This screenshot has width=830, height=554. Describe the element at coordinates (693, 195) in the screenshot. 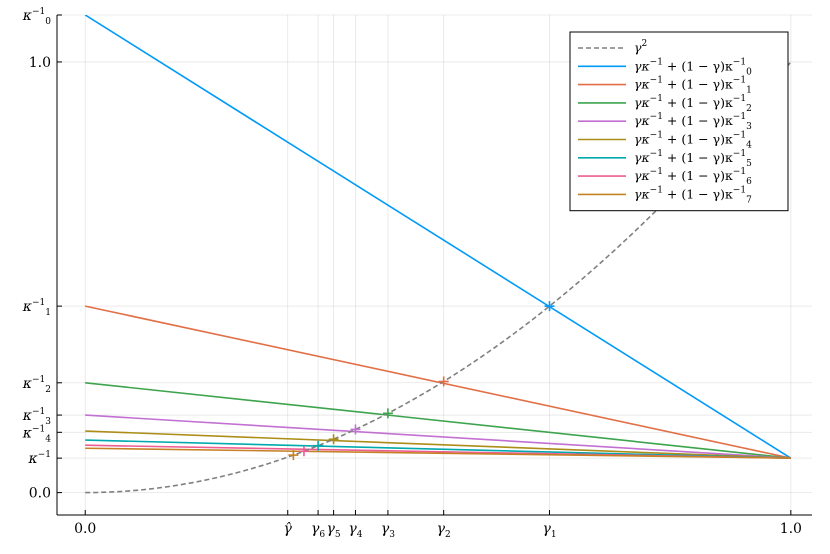

I see `legend-entry-series-7-label: γκ−1 + (1 − γ)κ−17​` at that location.